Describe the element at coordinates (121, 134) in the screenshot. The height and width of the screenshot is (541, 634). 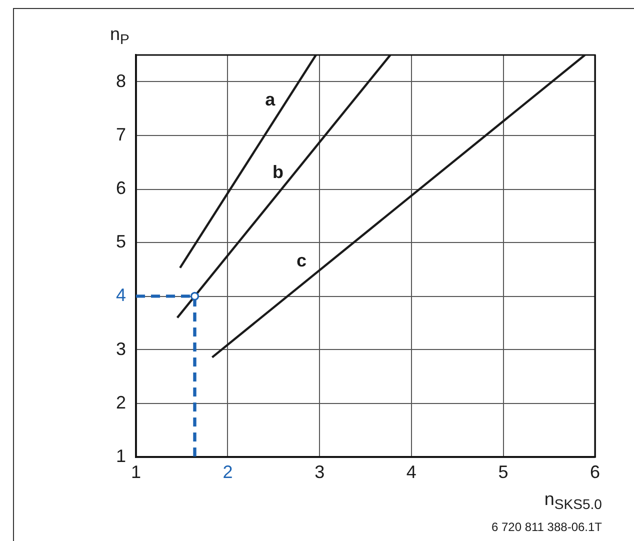
I see `y-tick-label: 7` at that location.